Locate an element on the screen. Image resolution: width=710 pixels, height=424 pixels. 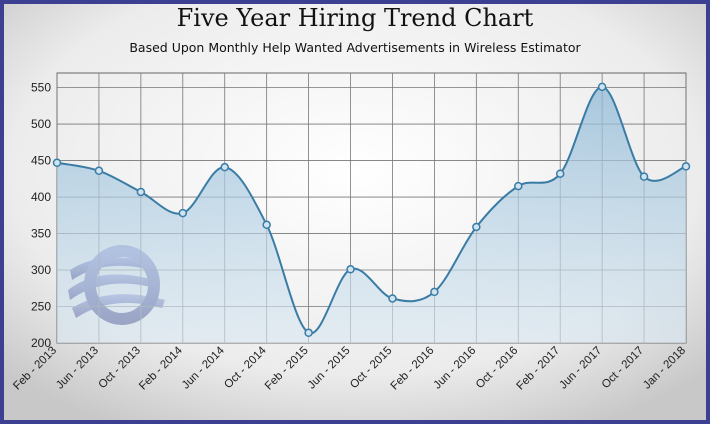
y-tick-label: 400 is located at coordinates (41, 197).